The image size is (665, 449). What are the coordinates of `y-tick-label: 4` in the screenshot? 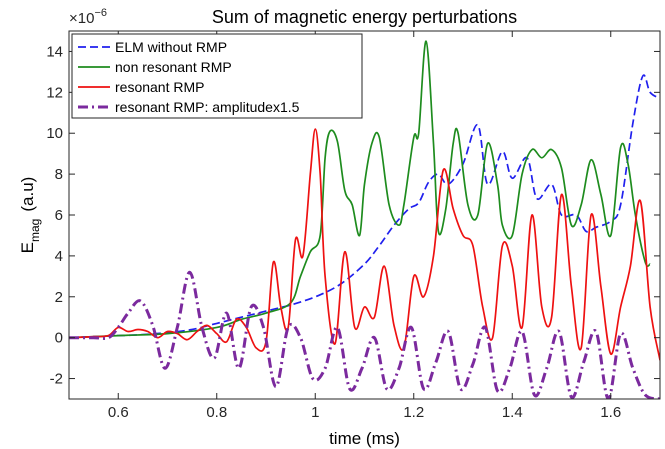 It's located at (59, 256).